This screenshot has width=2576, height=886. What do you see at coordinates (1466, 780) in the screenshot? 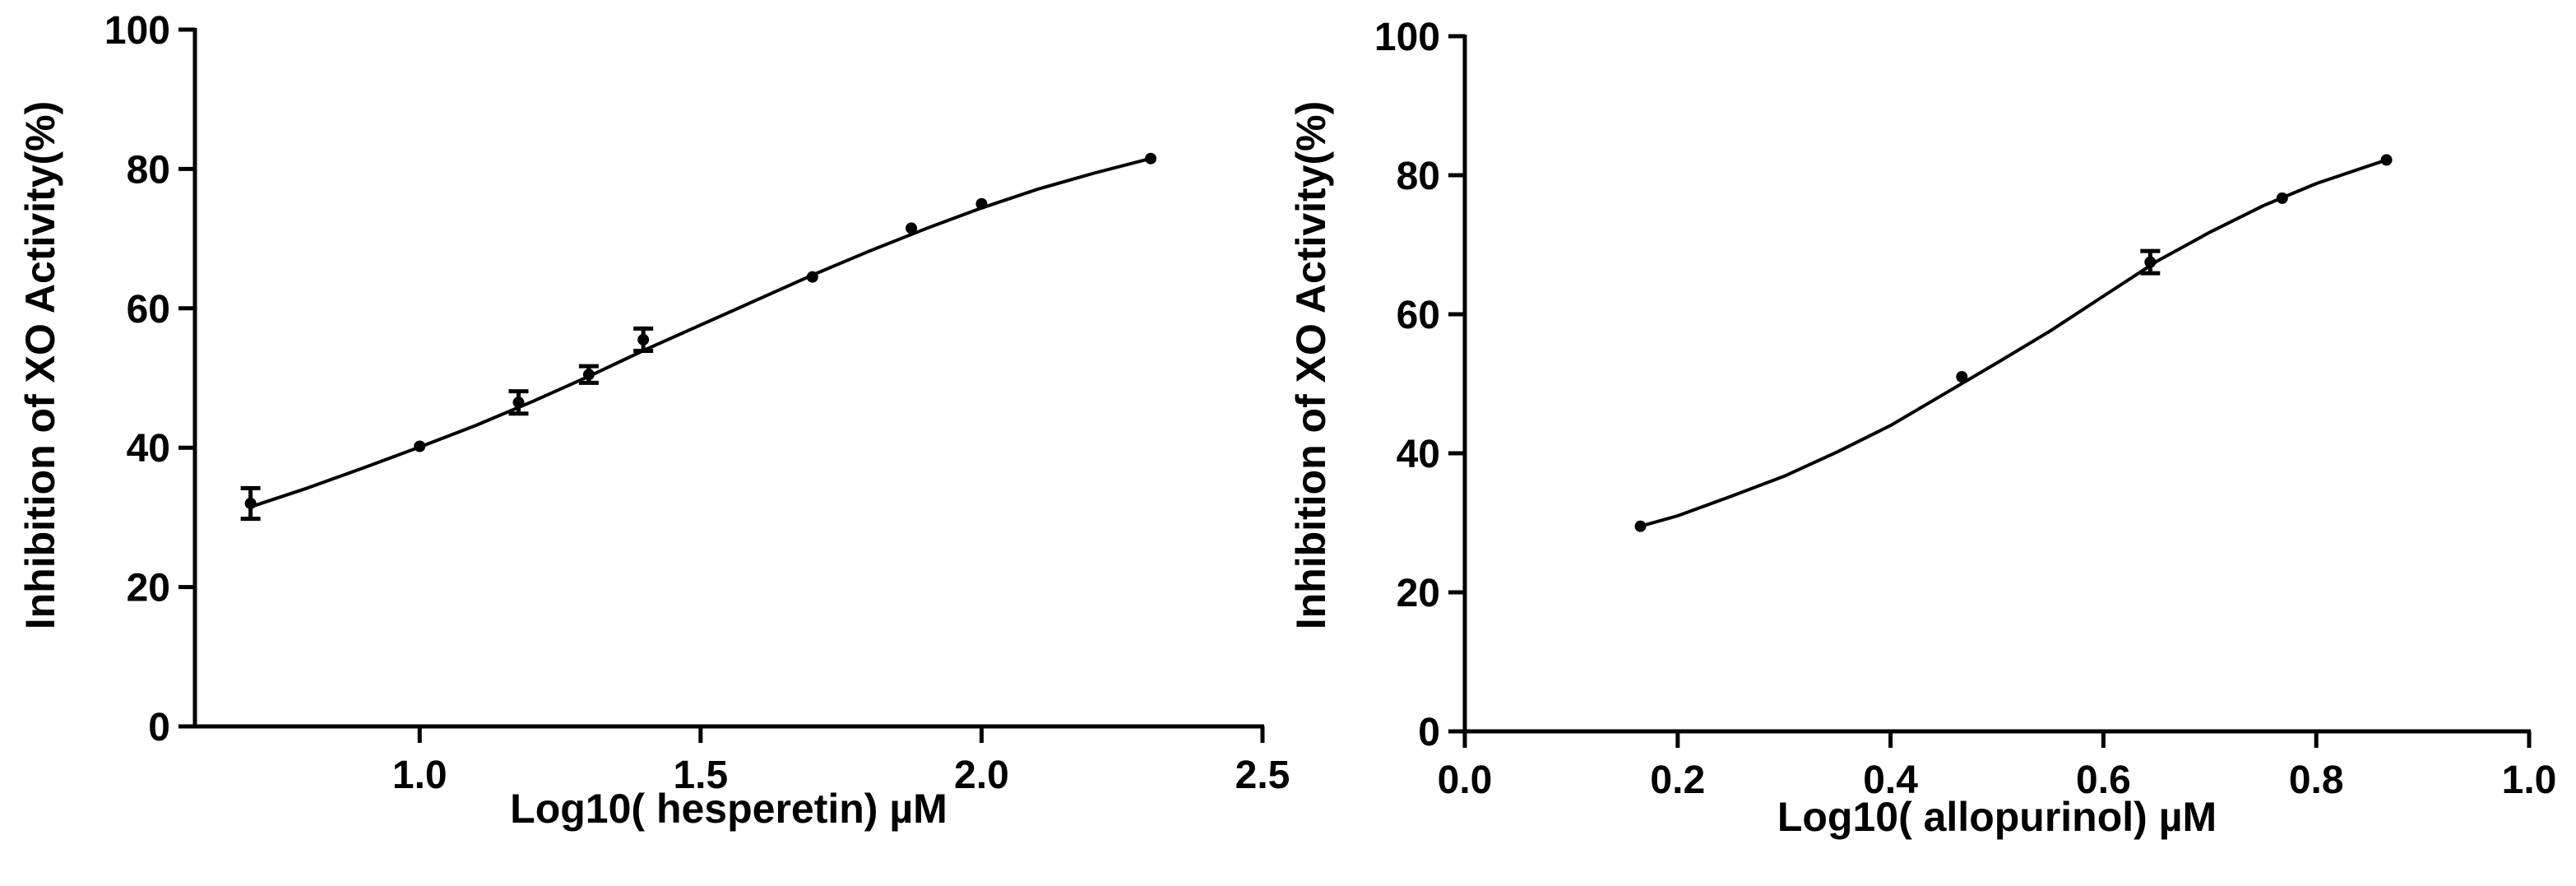
I see `x-tick-label: 0.0` at bounding box center [1466, 780].